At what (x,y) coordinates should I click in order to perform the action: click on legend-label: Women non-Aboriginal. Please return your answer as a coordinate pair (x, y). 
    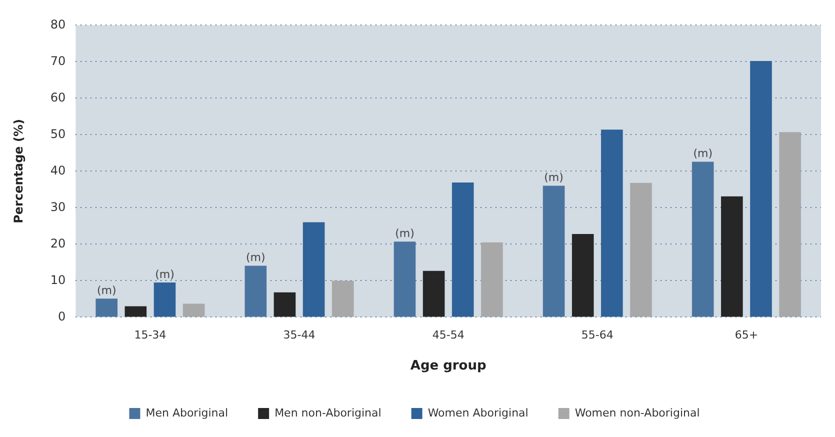
    Looking at the image, I should click on (637, 413).